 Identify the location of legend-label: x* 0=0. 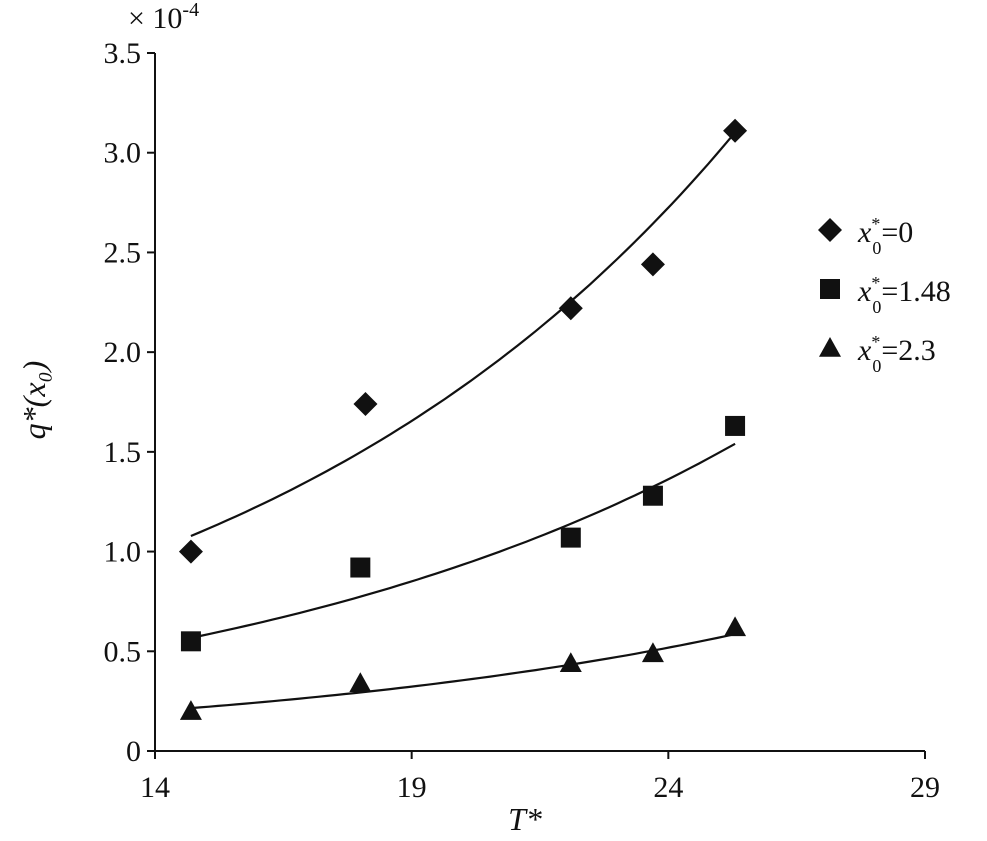
(885, 236).